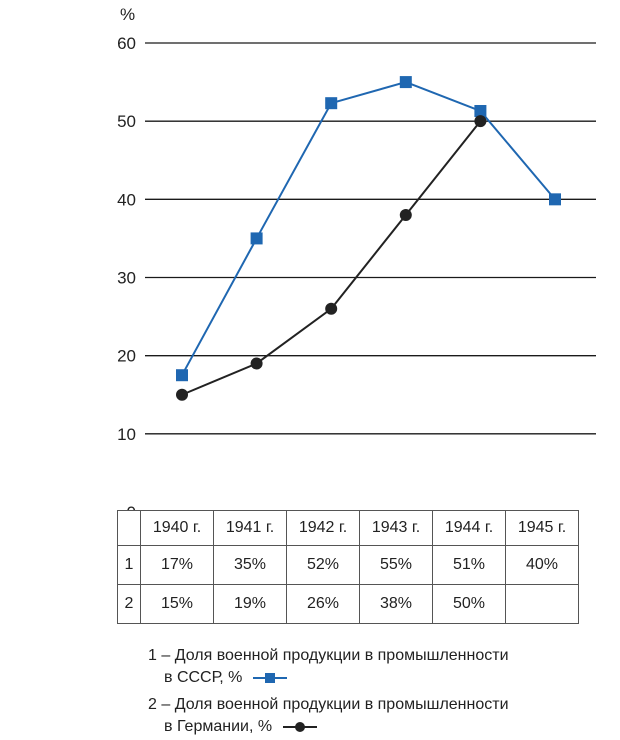  I want to click on legend-text: в СССР, %, so click(203, 677).